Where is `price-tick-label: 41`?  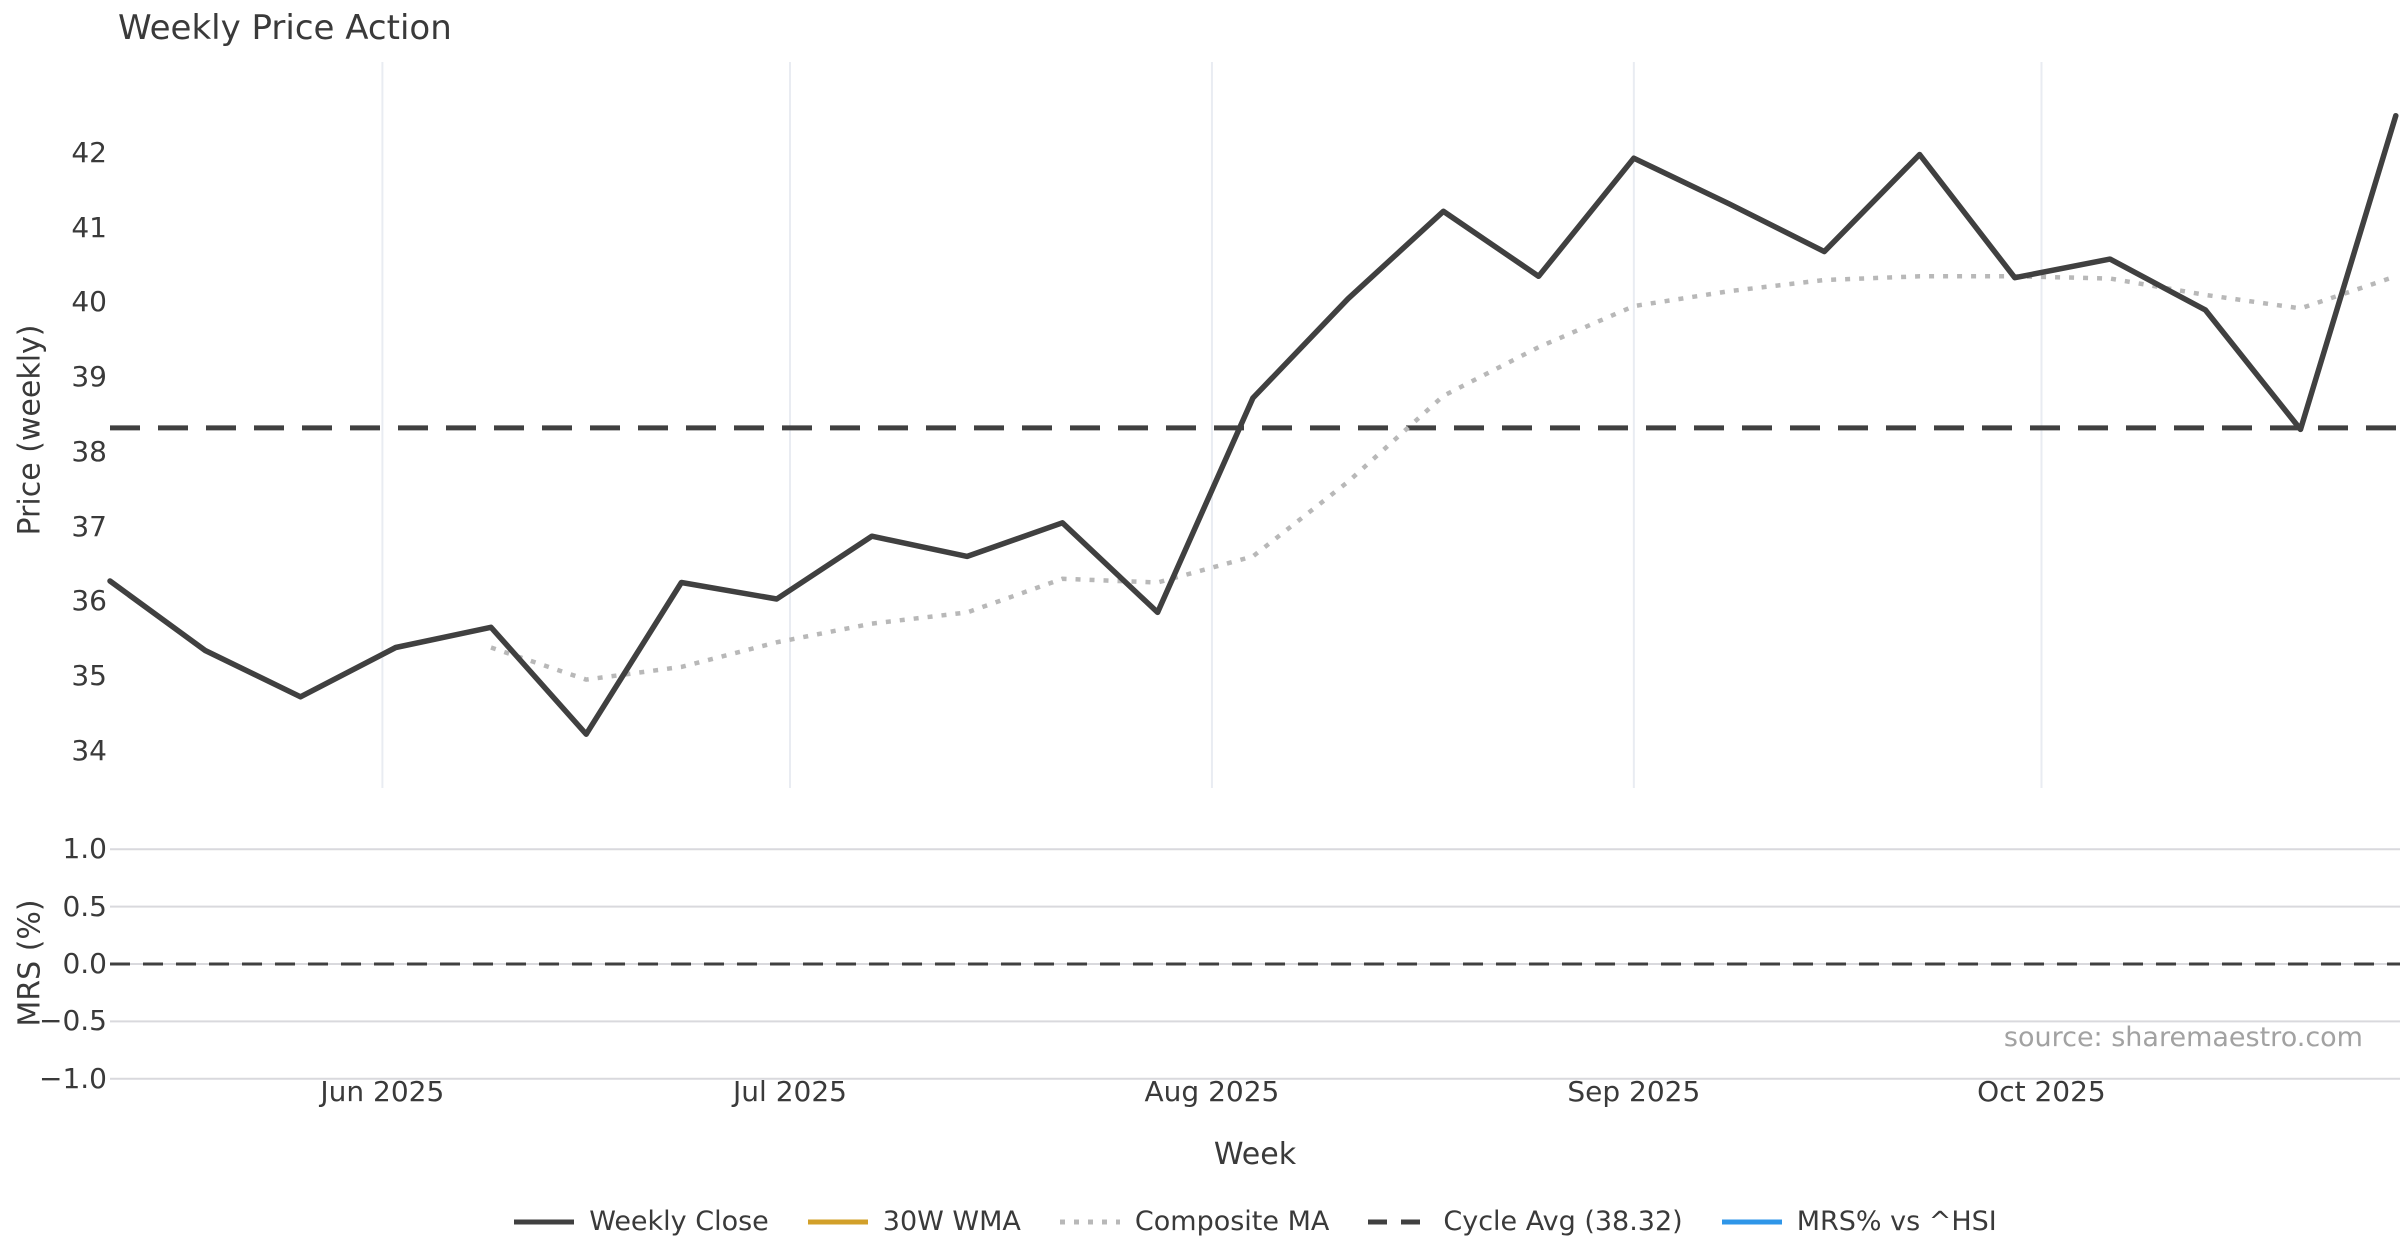
price-tick-label: 41 is located at coordinates (89, 227).